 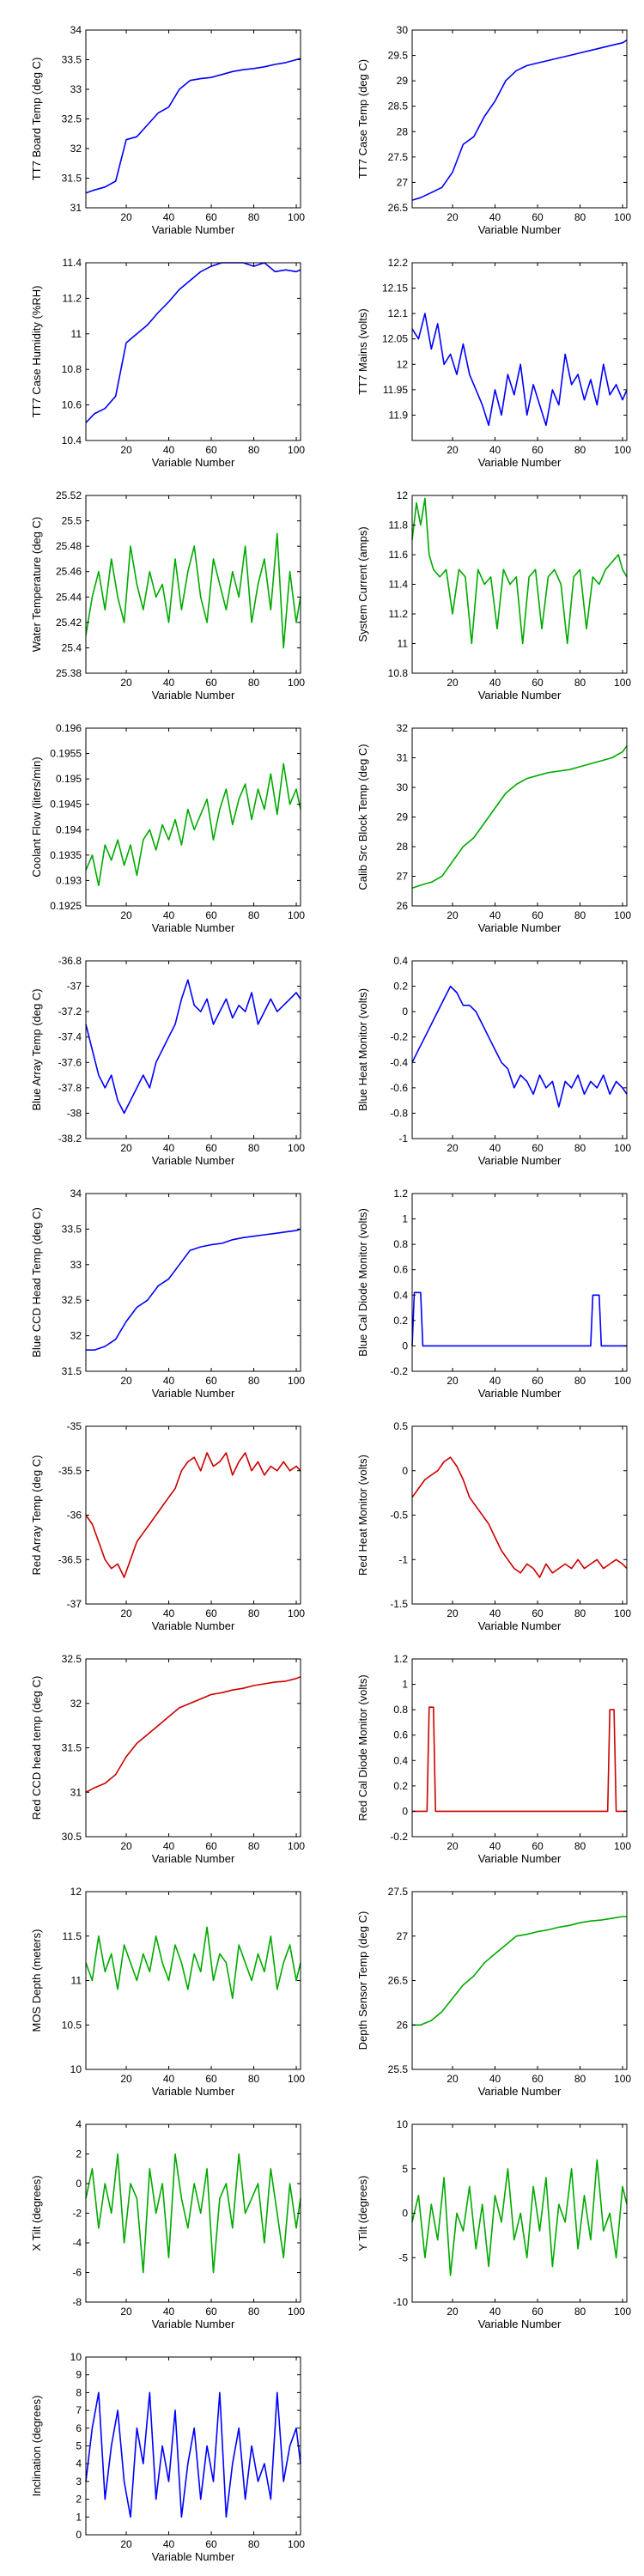 I want to click on y-tick-label: 25.5, so click(x=72, y=521).